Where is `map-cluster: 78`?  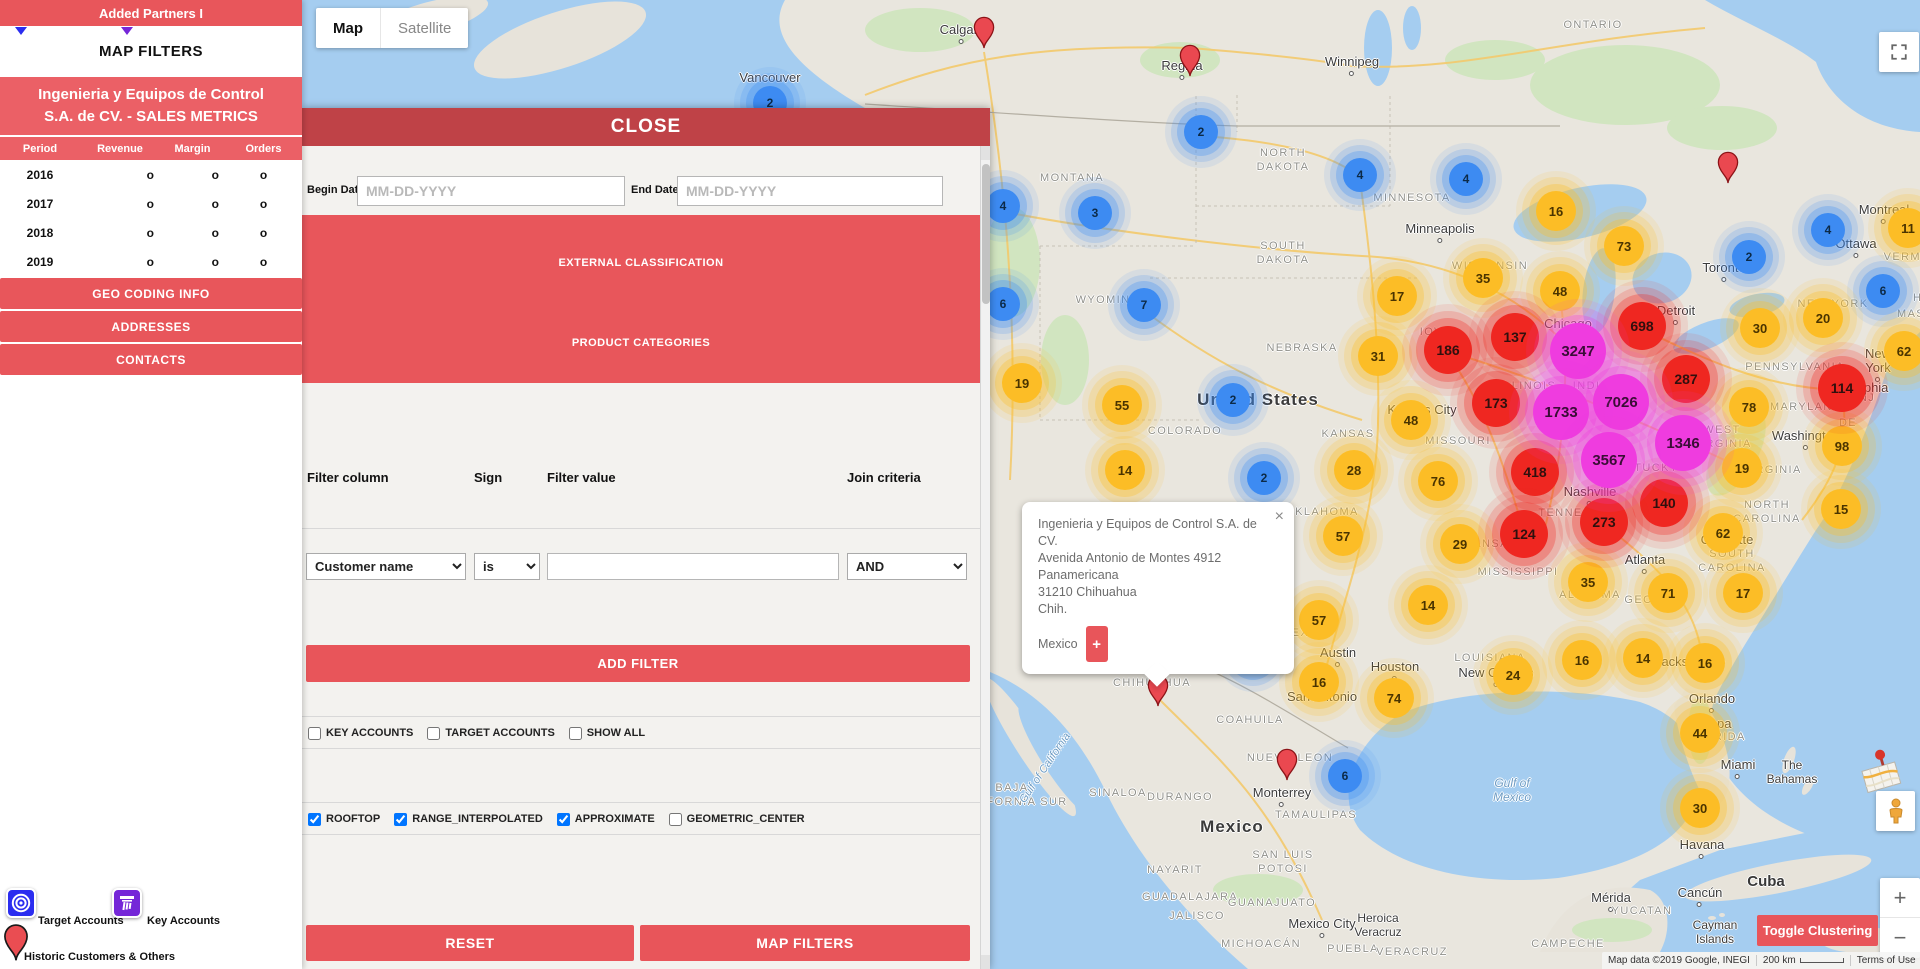 map-cluster: 78 is located at coordinates (1749, 407).